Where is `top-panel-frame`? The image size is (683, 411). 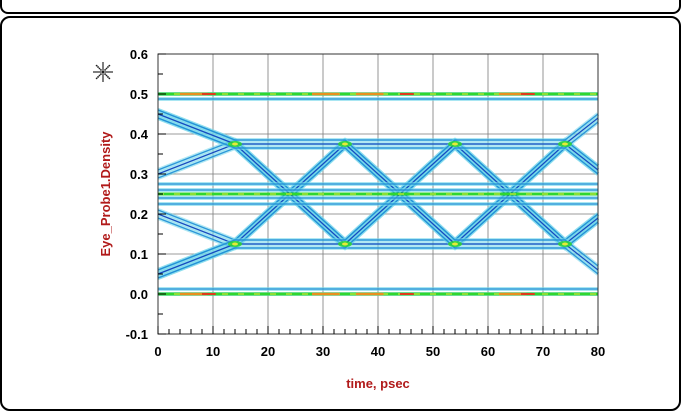
top-panel-frame is located at coordinates (340, 7).